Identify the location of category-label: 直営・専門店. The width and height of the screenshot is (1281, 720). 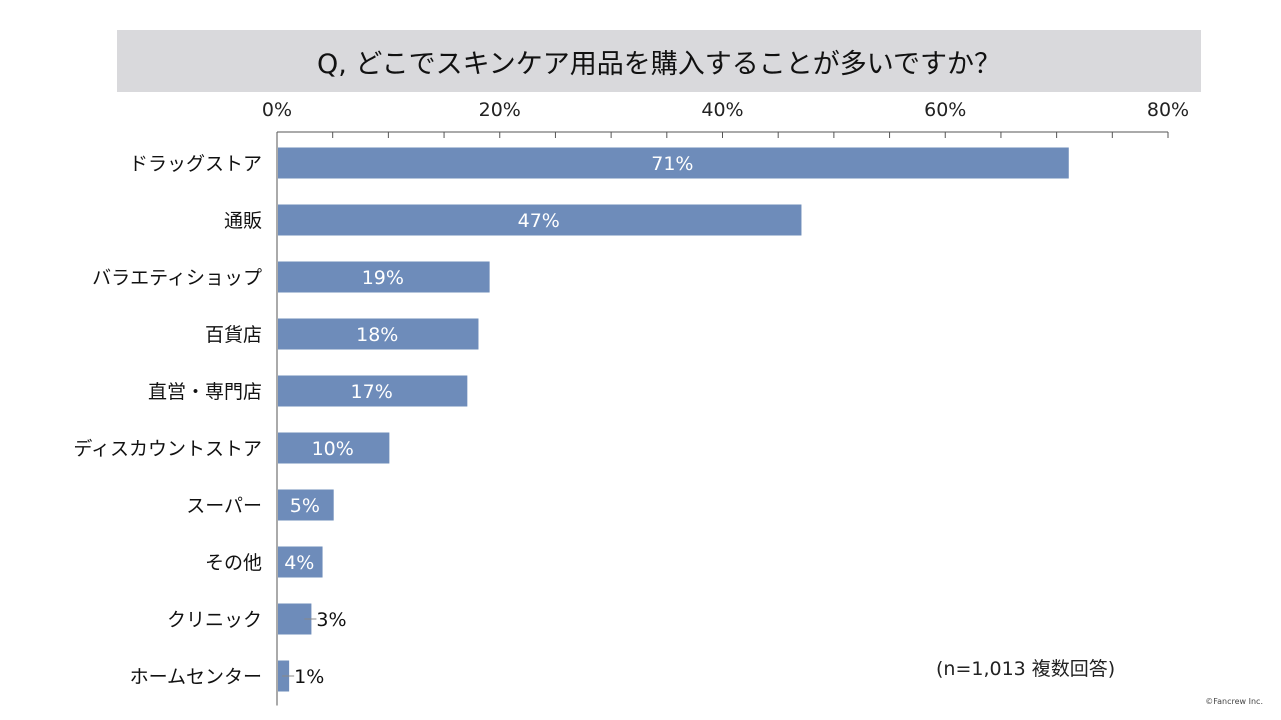
(205, 392).